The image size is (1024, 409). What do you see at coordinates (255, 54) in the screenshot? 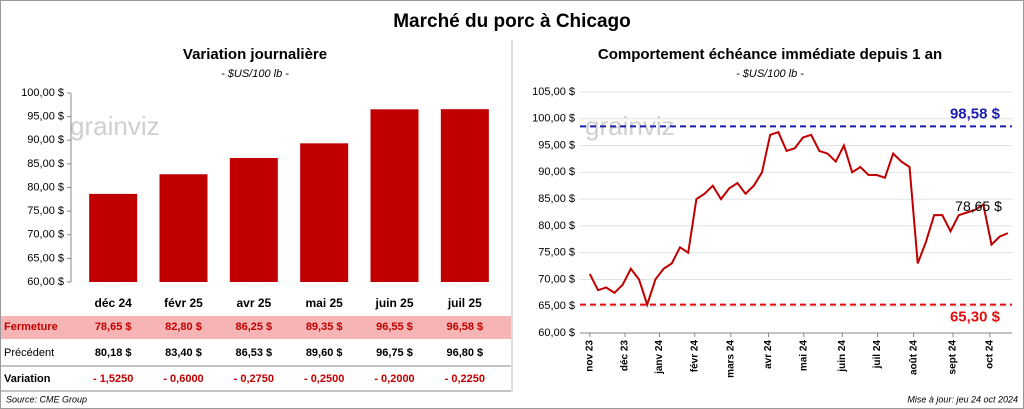
I see `chart-title: Variation journalière` at bounding box center [255, 54].